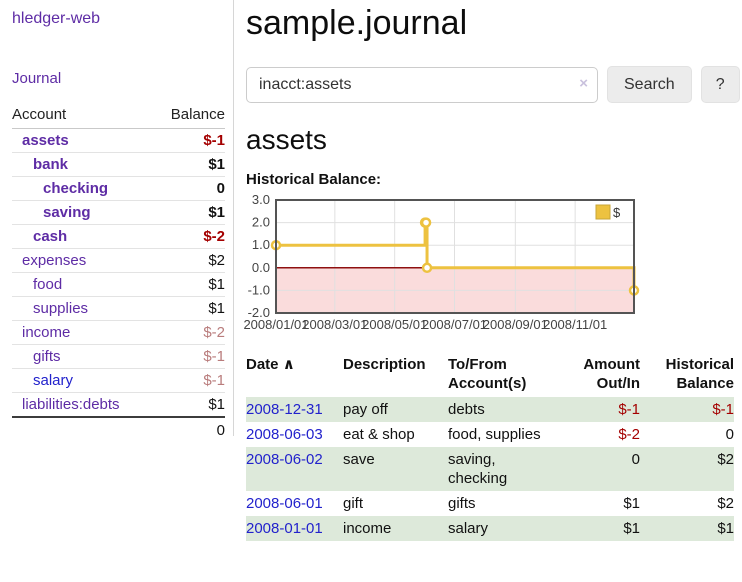 Image resolution: width=742 pixels, height=582 pixels. I want to click on register-date-cell: 2008-06-03, so click(294, 434).